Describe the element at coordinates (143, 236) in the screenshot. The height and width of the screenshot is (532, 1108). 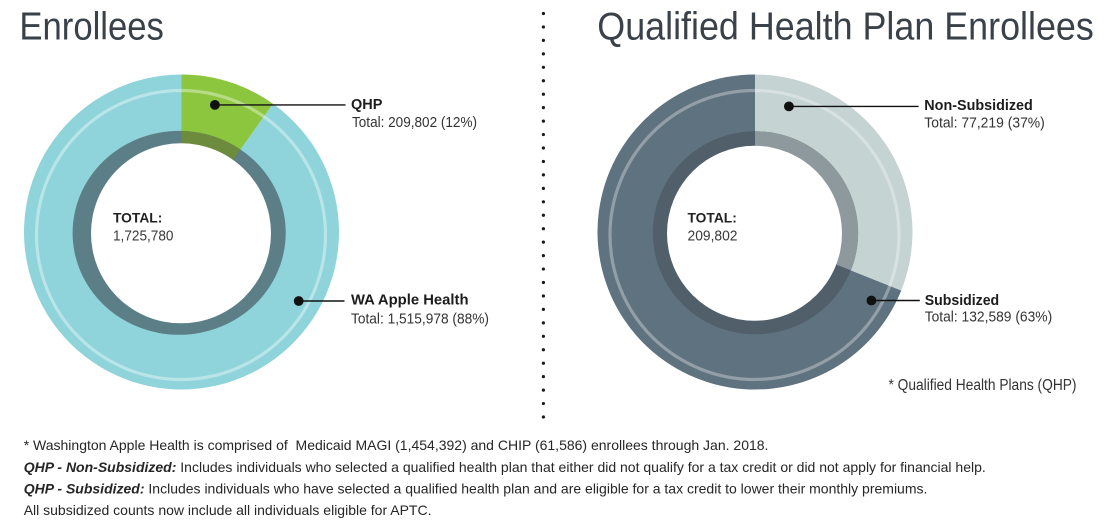
I see `svg-text: 1,725,780` at that location.